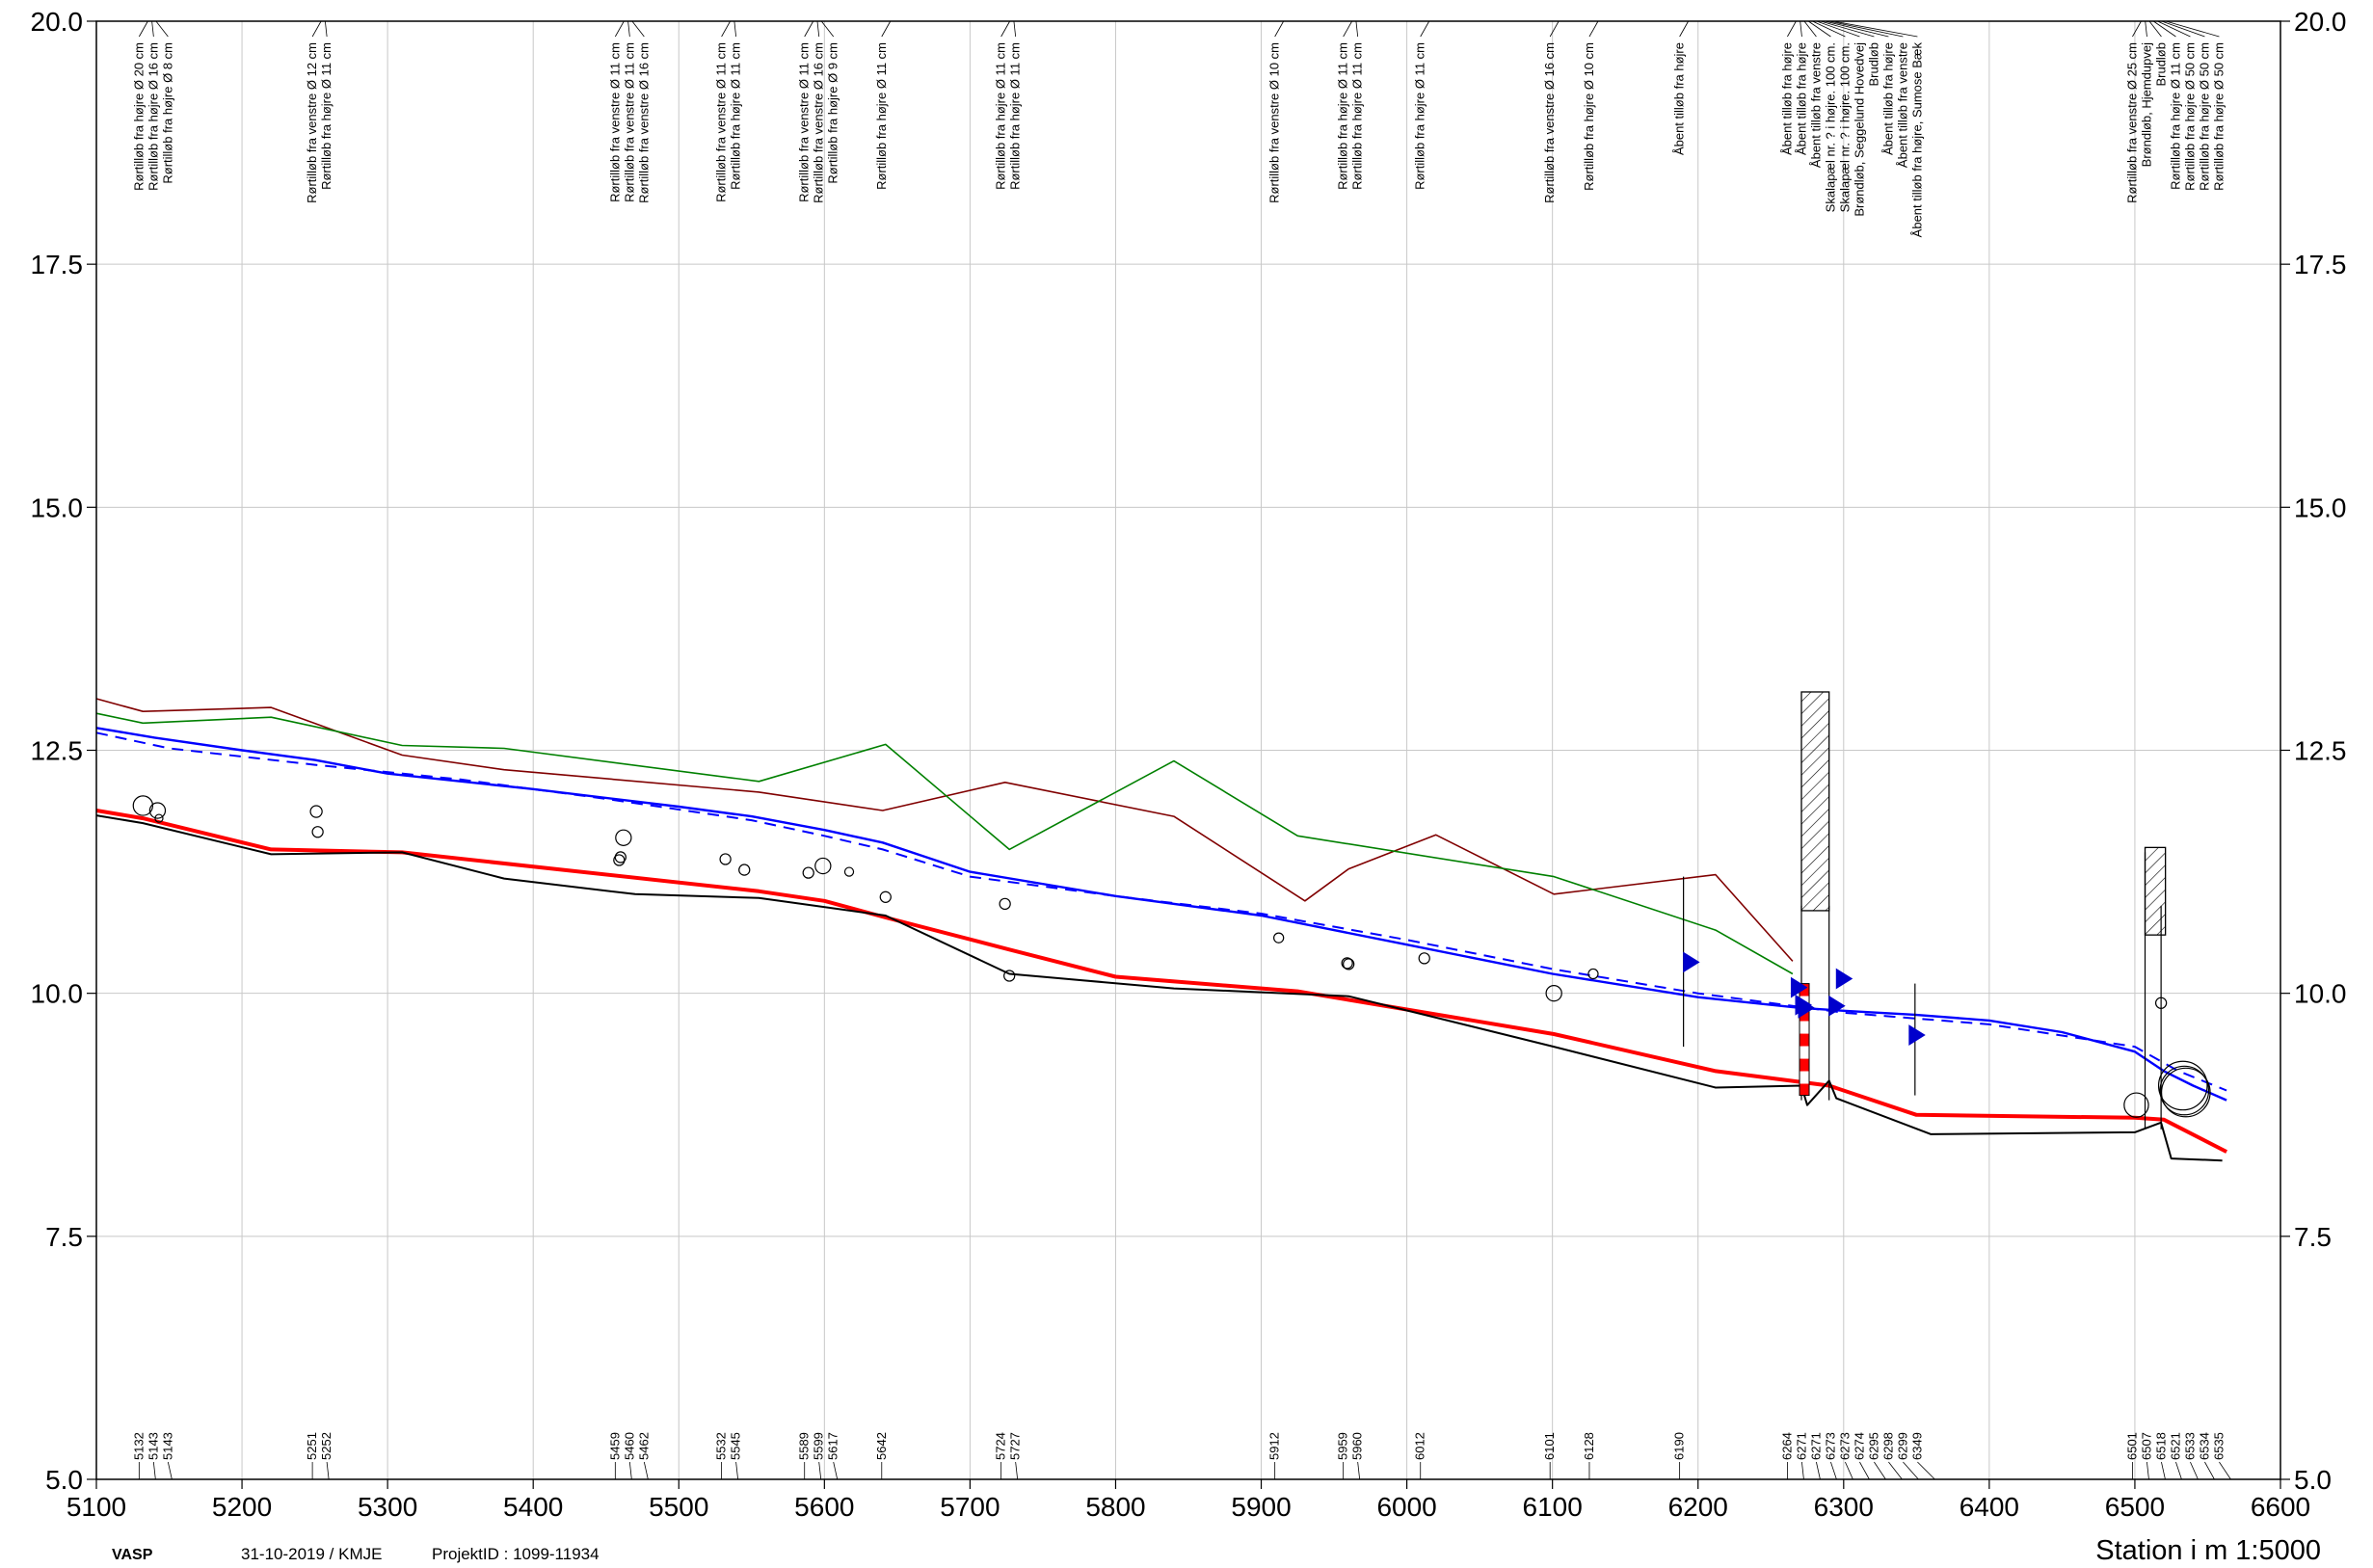 The image size is (2373, 1568). What do you see at coordinates (614, 1446) in the screenshot?
I see `station-label: 5459` at bounding box center [614, 1446].